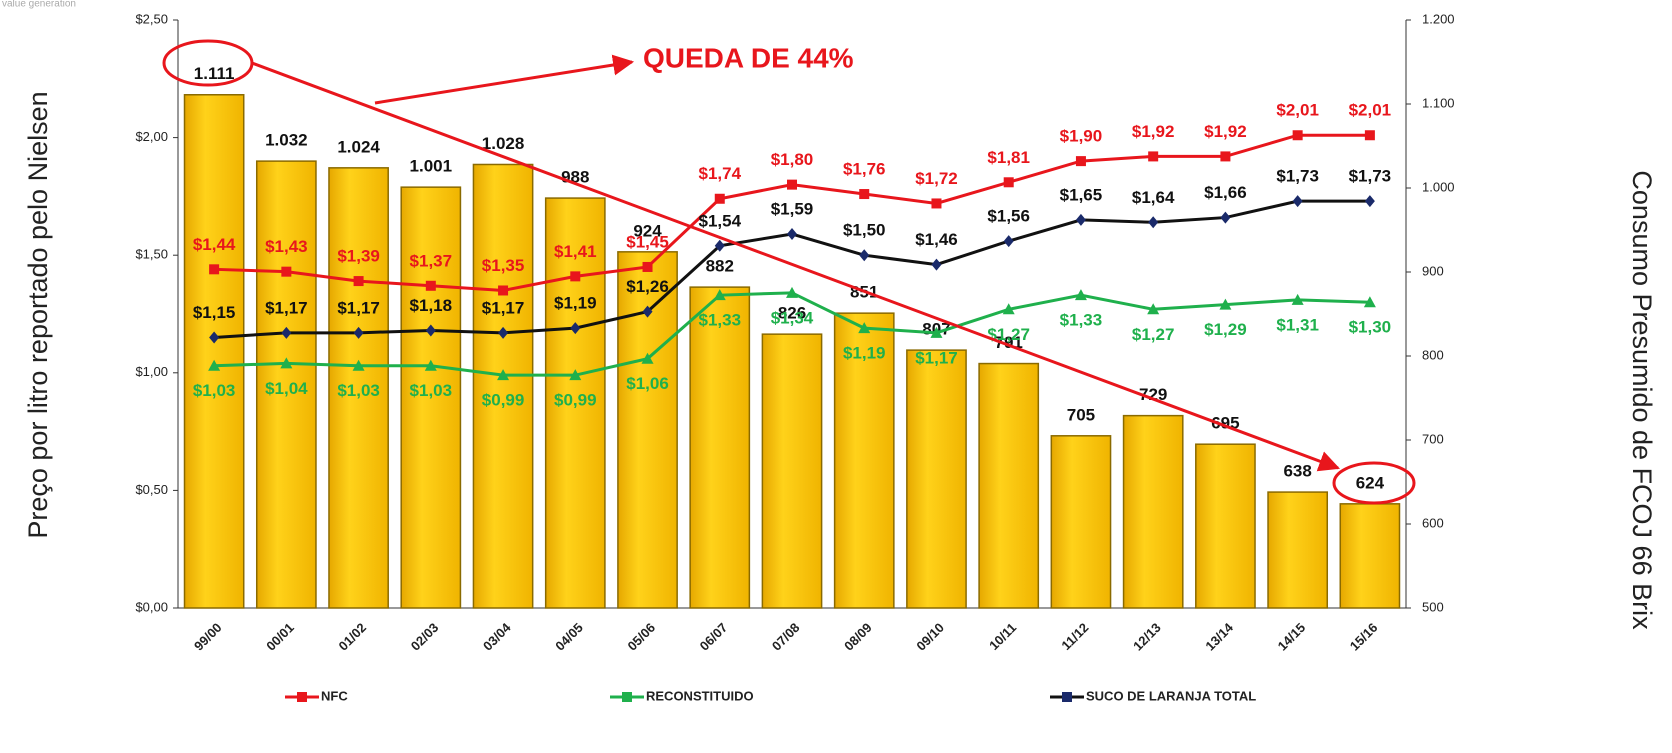 This screenshot has width=1672, height=753. Describe the element at coordinates (647, 383) in the screenshot. I see `line-value-label: $1,06` at that location.